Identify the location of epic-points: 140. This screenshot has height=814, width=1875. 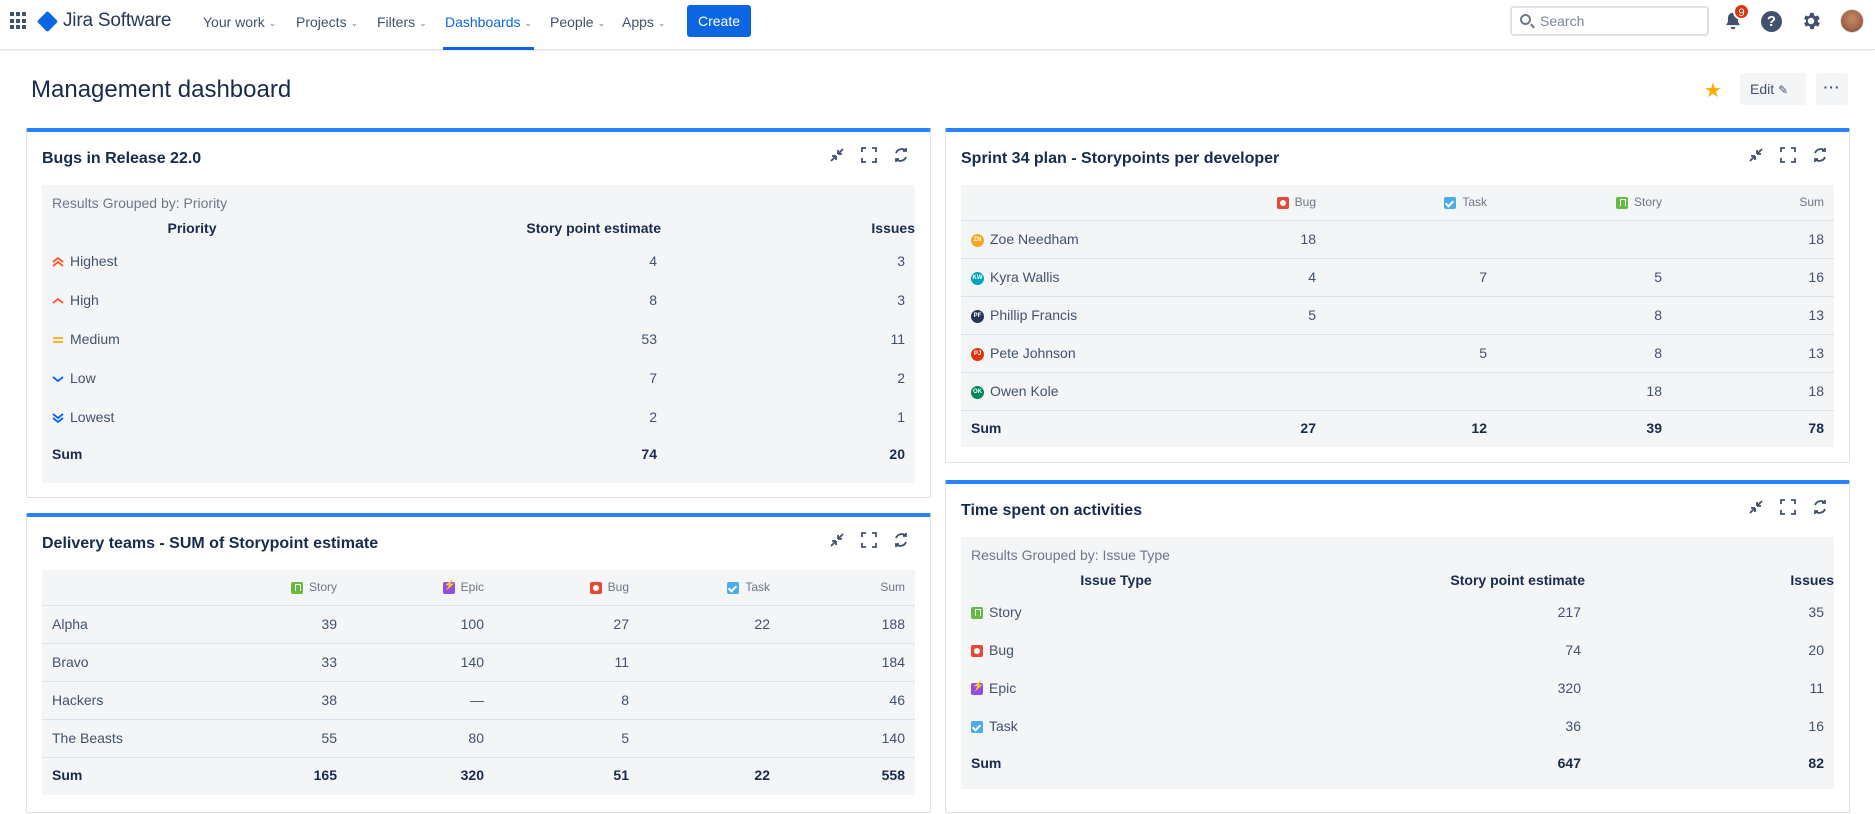
(472, 662).